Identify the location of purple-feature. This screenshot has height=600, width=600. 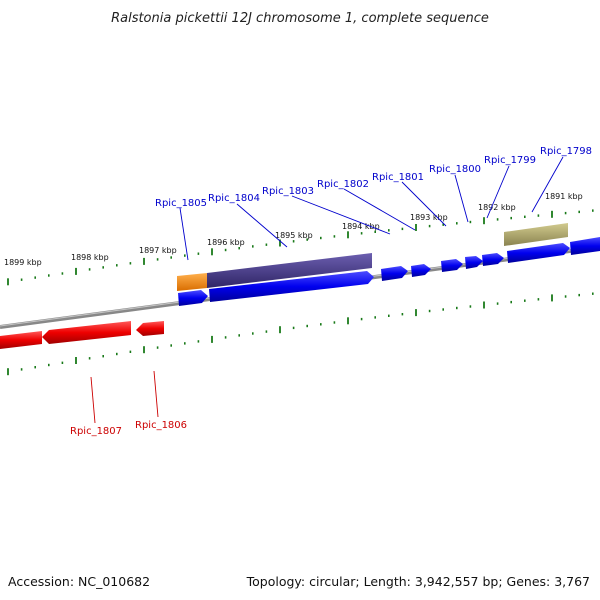
(289, 270).